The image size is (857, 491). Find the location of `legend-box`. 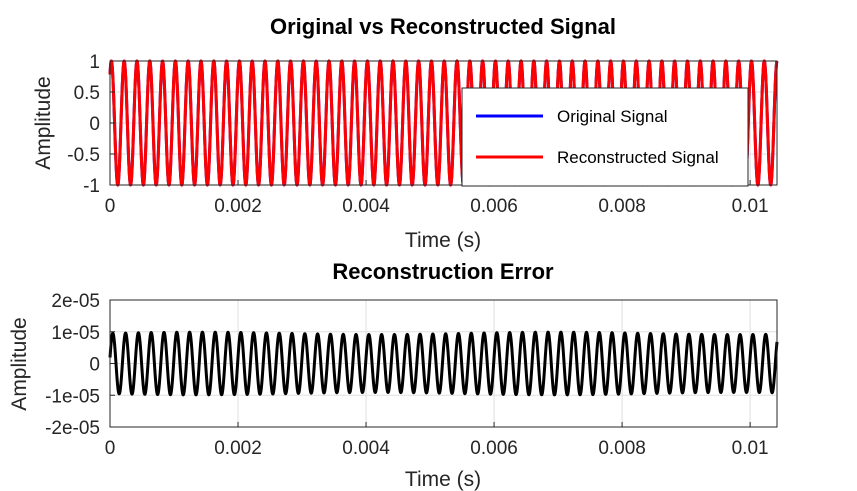

legend-box is located at coordinates (605, 137).